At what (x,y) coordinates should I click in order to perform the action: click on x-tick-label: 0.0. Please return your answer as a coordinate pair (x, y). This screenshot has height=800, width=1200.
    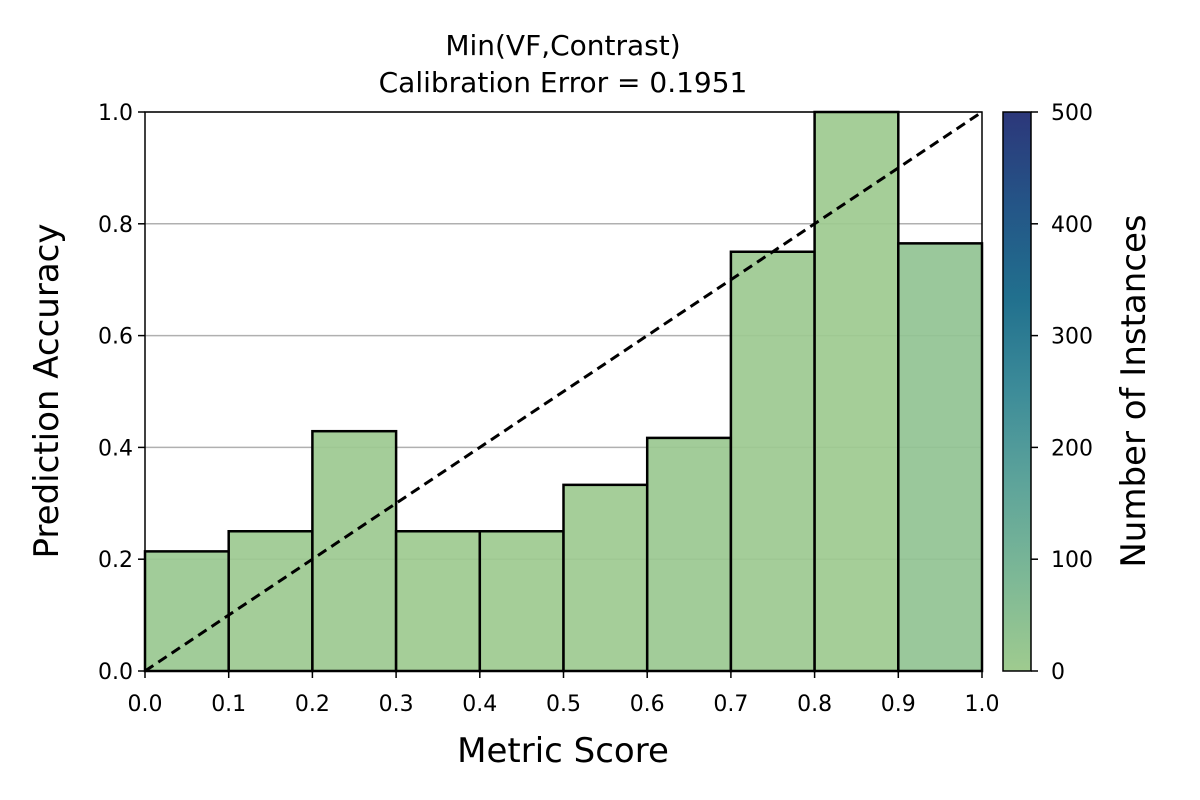
    Looking at the image, I should click on (145, 704).